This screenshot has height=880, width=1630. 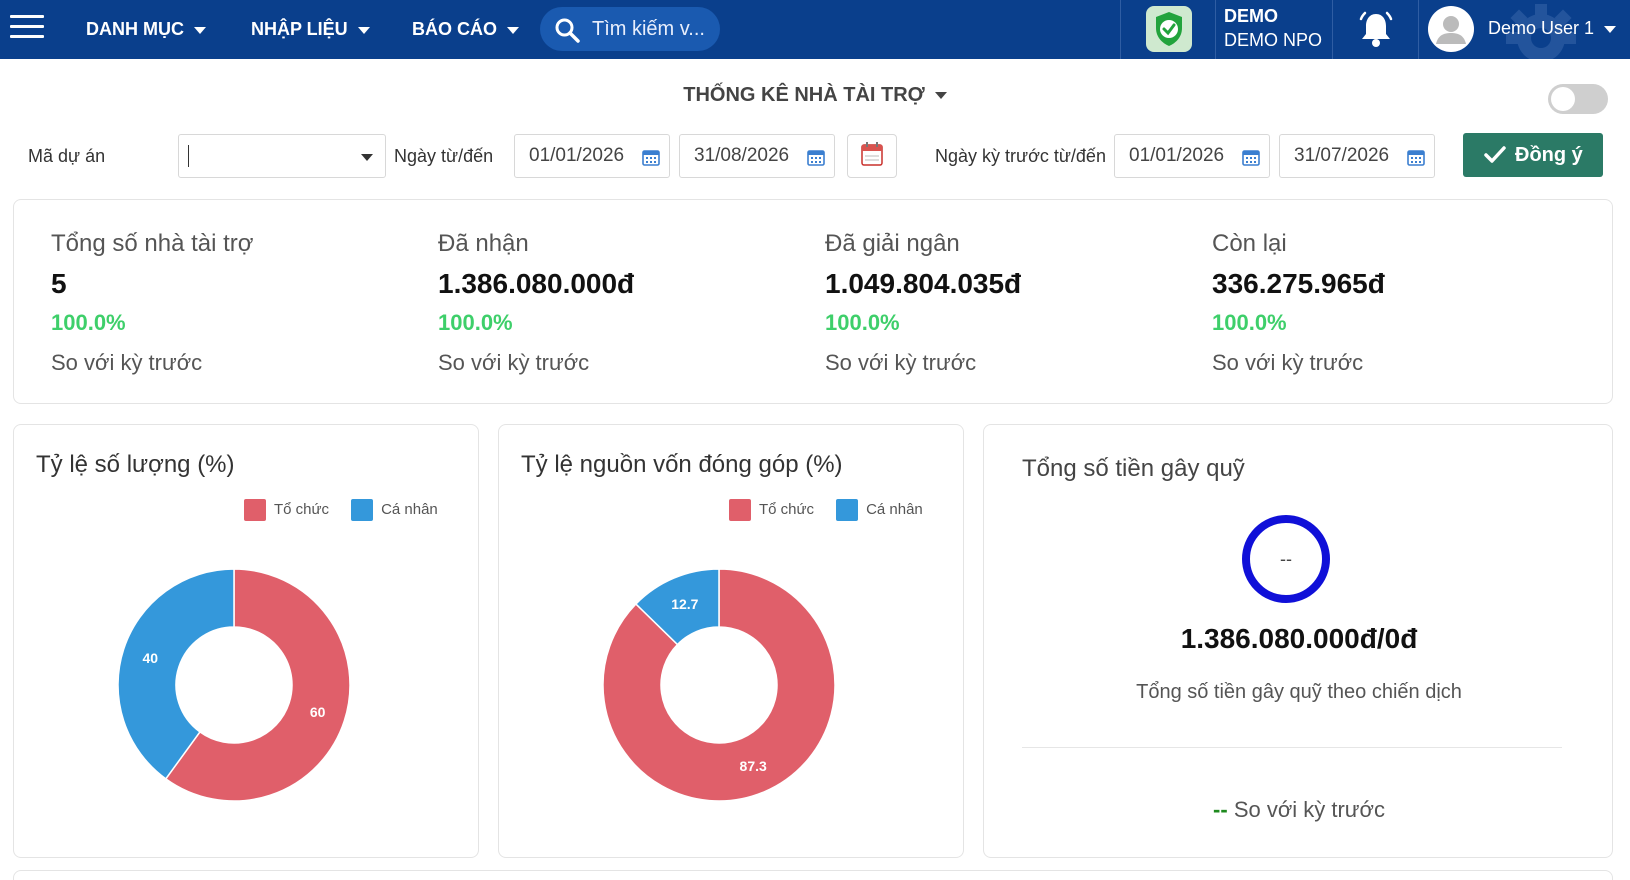 What do you see at coordinates (483, 243) in the screenshot?
I see `stat-title: Đã nhận` at bounding box center [483, 243].